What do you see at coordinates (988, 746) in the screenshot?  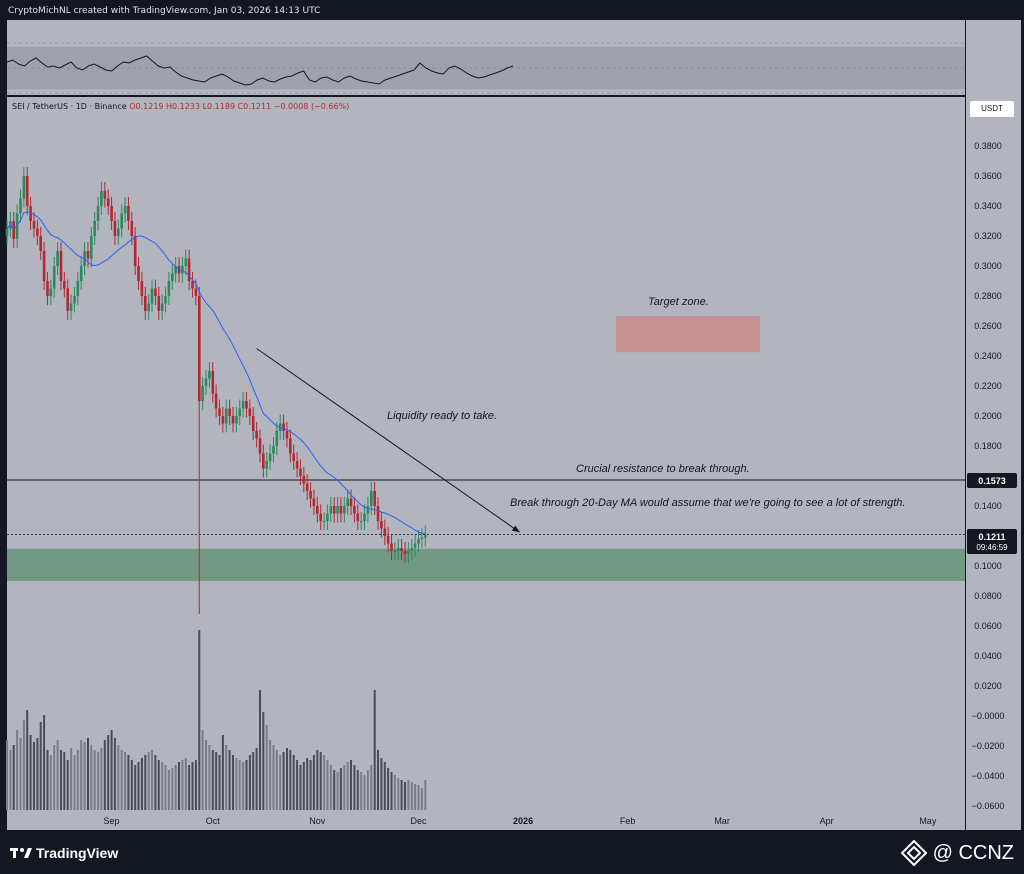 I see `price-tick-label: −0.0200` at bounding box center [988, 746].